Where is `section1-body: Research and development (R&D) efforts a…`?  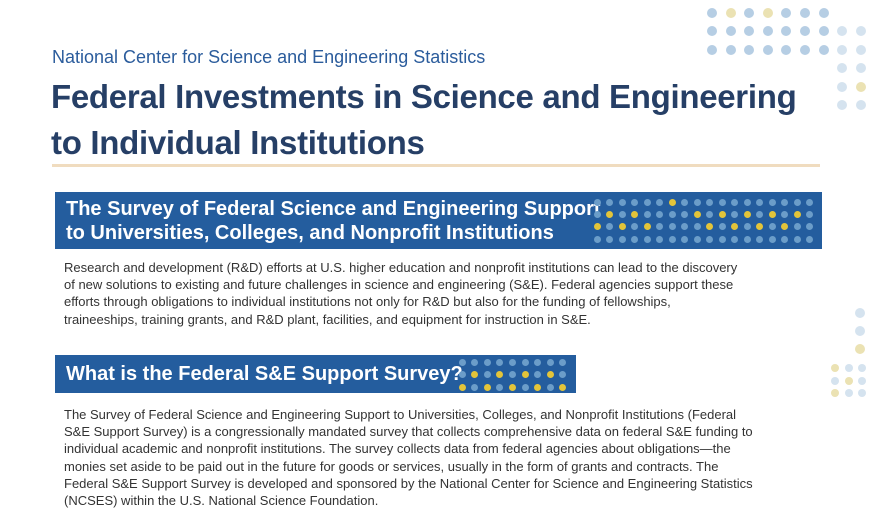
section1-body: Research and development (R&D) efforts a… is located at coordinates (401, 293).